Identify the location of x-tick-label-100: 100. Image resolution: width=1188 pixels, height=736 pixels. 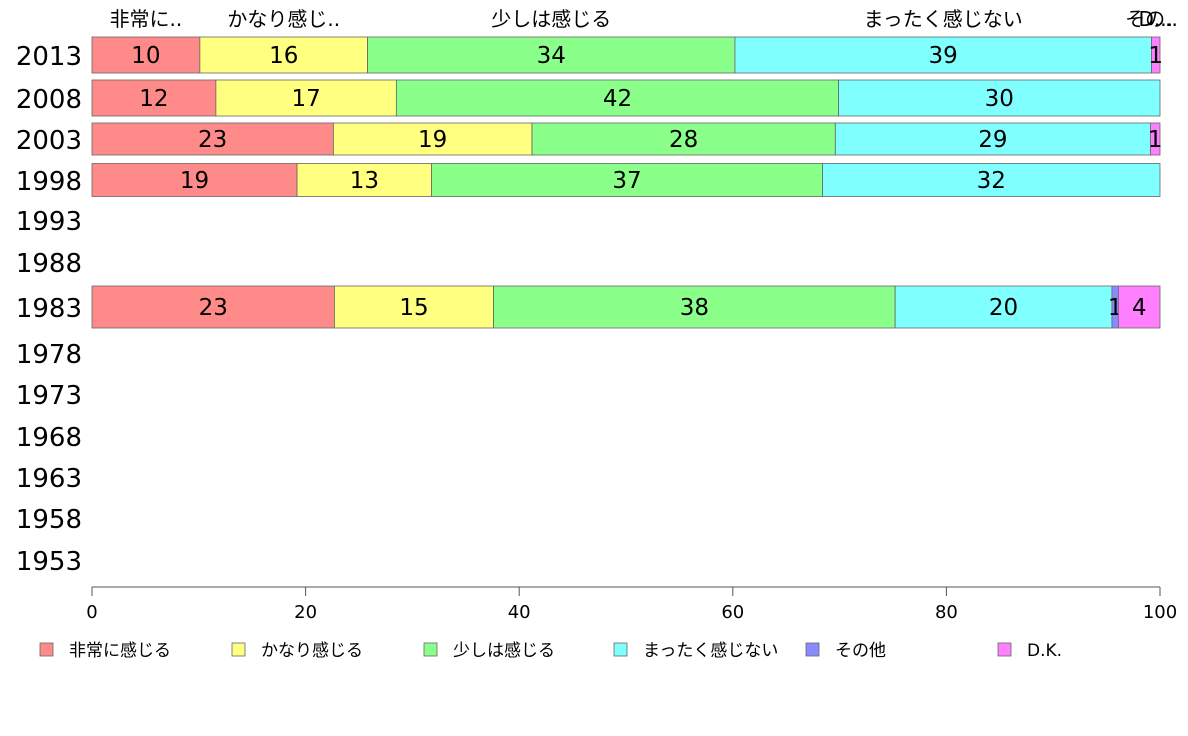
(1160, 612).